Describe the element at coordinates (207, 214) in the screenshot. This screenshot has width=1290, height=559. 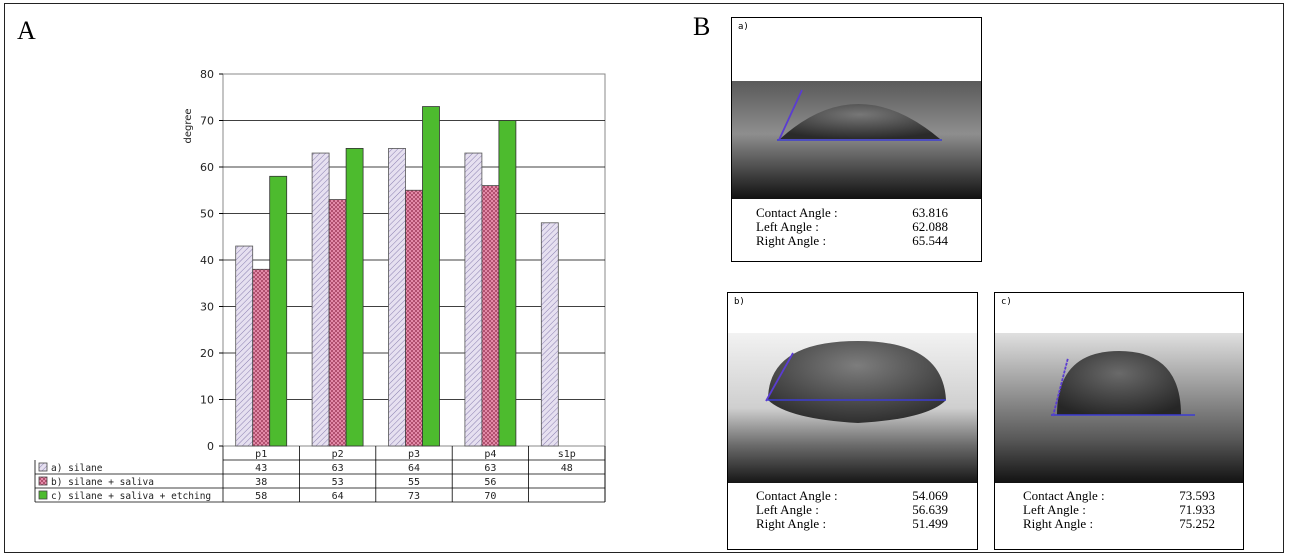
I see `y-tick-label: 50` at that location.